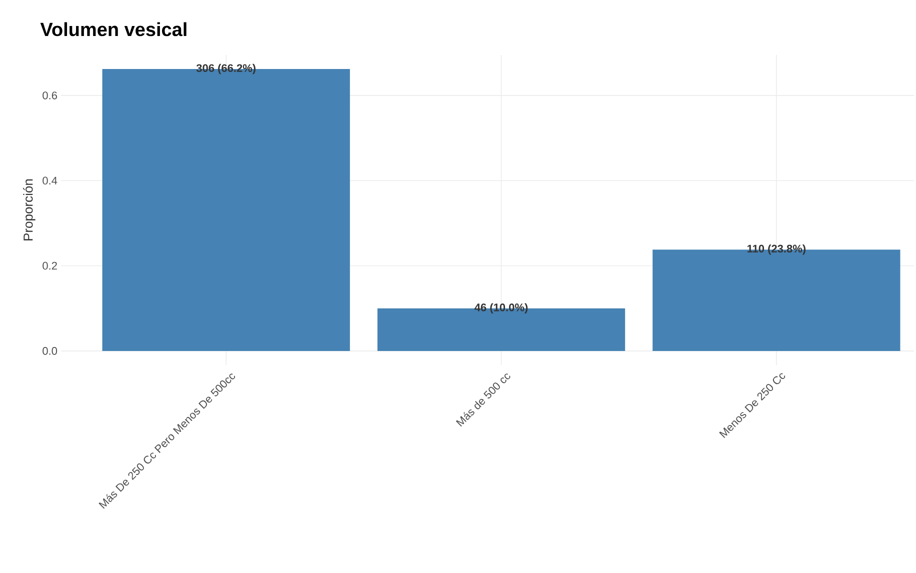 This screenshot has width=916, height=573. Describe the element at coordinates (50, 351) in the screenshot. I see `y-tick-label: 0.0` at that location.